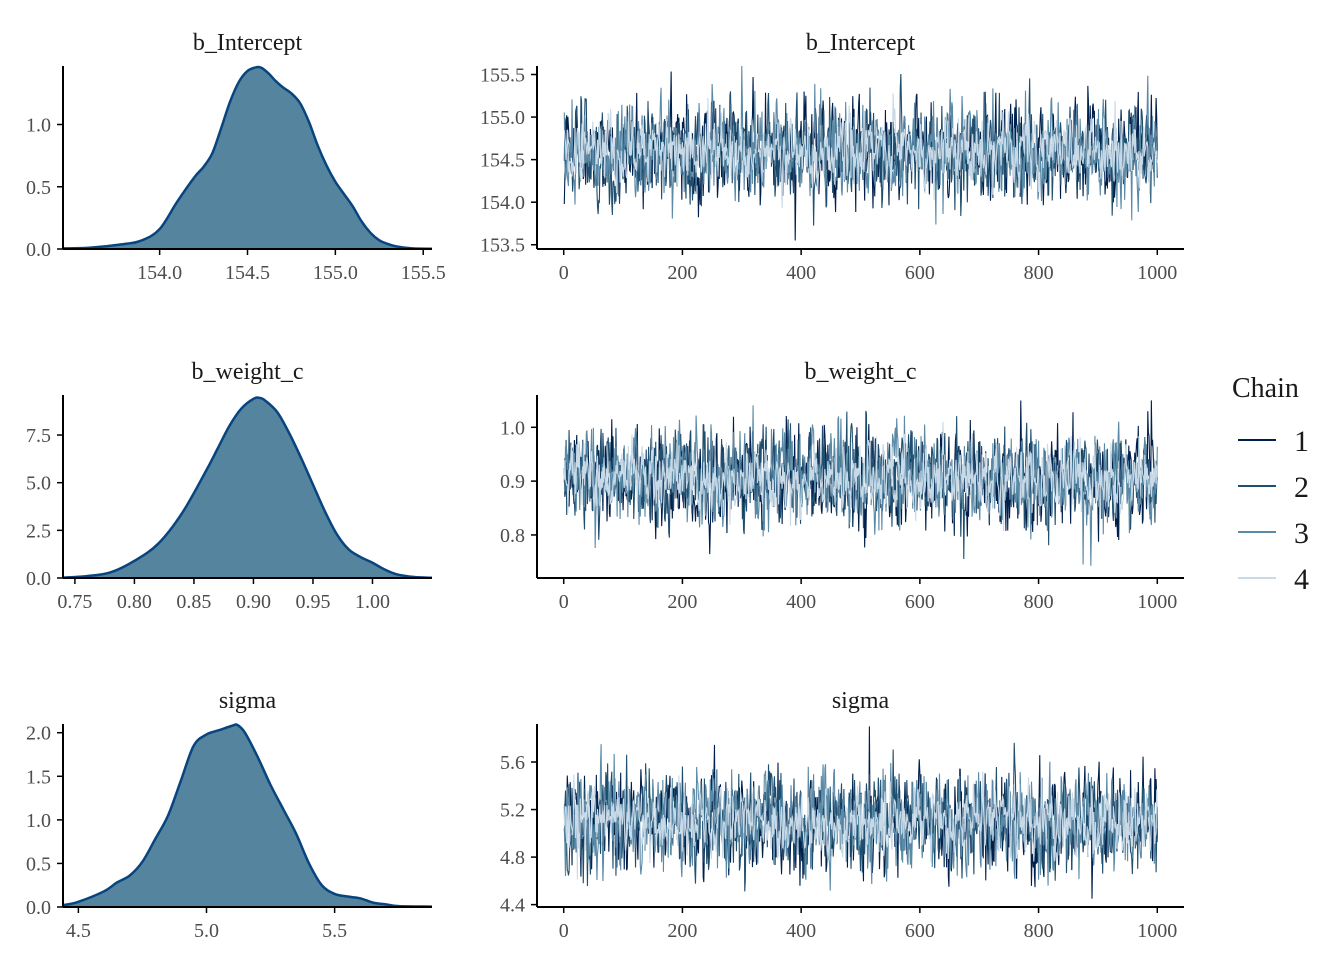 Image resolution: width=1344 pixels, height=960 pixels. Describe the element at coordinates (512, 811) in the screenshot. I see `y-tick-label: 5.2` at that location.